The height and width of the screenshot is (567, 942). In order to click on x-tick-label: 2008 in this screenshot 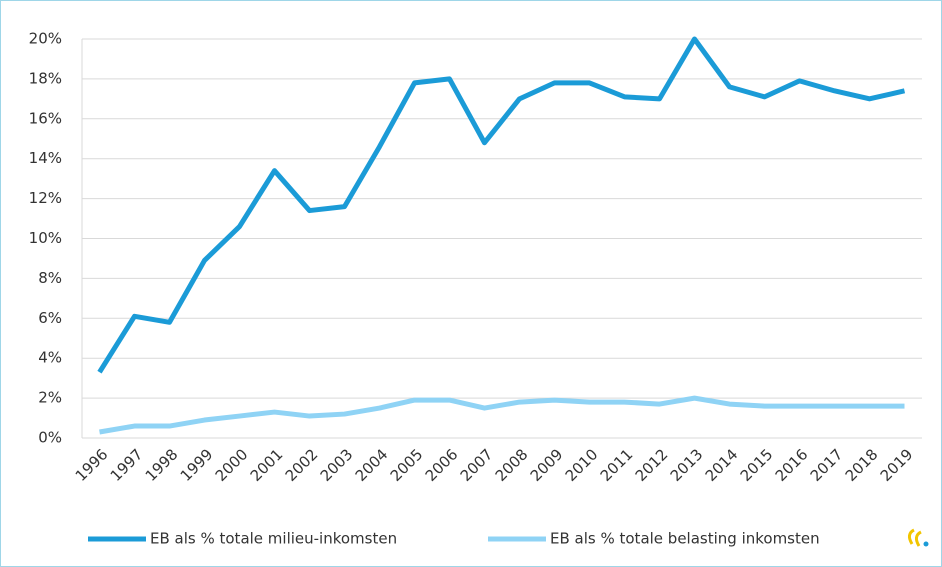, I will do `click(512, 465)`.